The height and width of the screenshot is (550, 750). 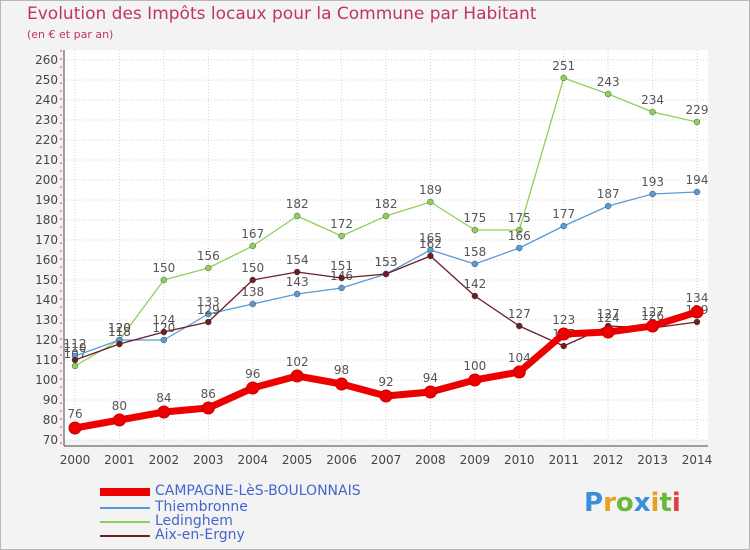 What do you see at coordinates (297, 282) in the screenshot?
I see `data-label-thiembronne: 143` at bounding box center [297, 282].